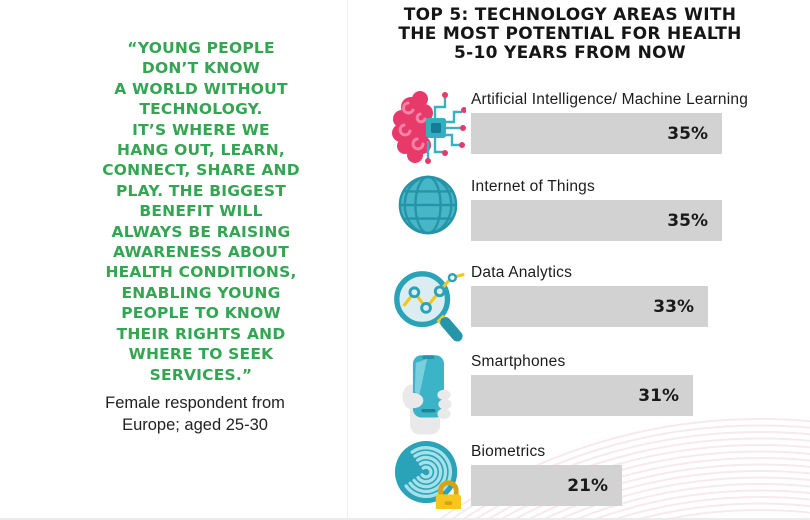  What do you see at coordinates (428, 474) in the screenshot?
I see `fingerprint-lock-icon` at bounding box center [428, 474].